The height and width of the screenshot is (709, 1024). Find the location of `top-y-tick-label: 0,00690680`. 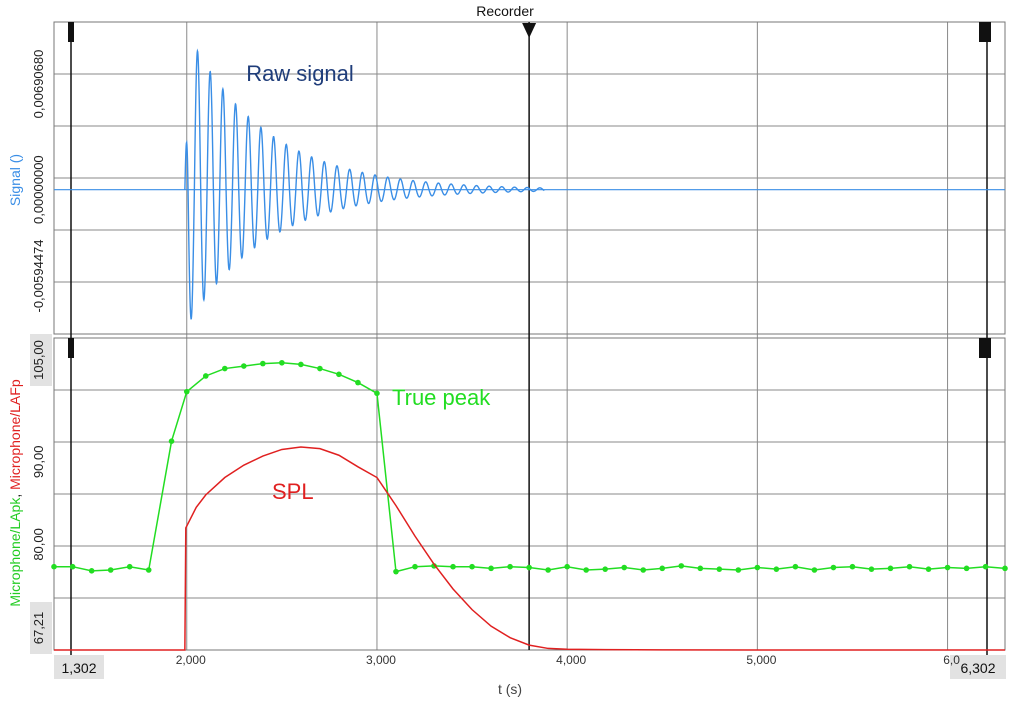

top-y-tick-label: 0,00690680 is located at coordinates (38, 84).